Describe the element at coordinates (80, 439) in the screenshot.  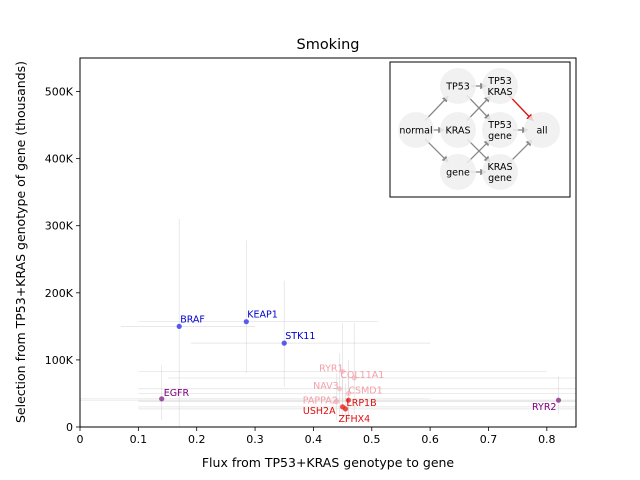
I see `x-tick-label: 0` at that location.